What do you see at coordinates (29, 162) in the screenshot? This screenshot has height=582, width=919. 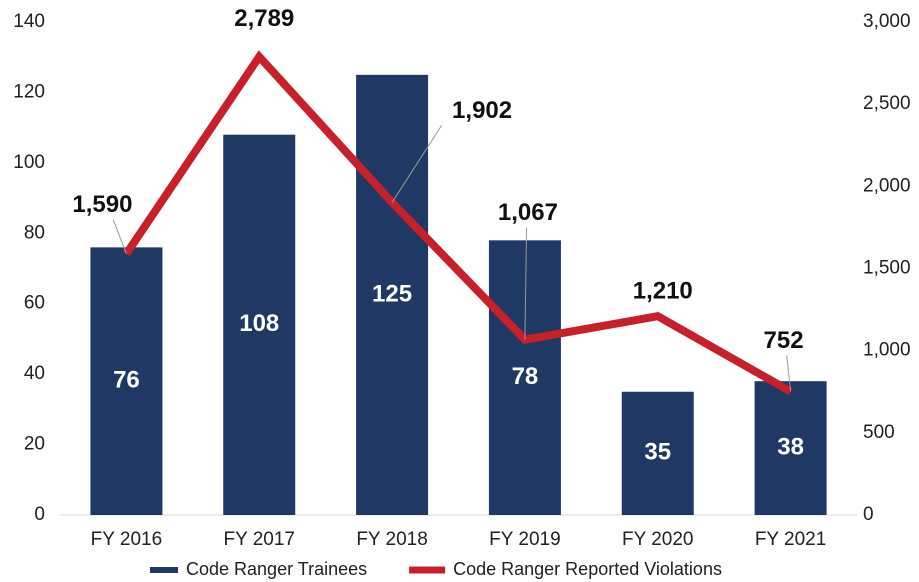 I see `y-tick-label: 100` at bounding box center [29, 162].